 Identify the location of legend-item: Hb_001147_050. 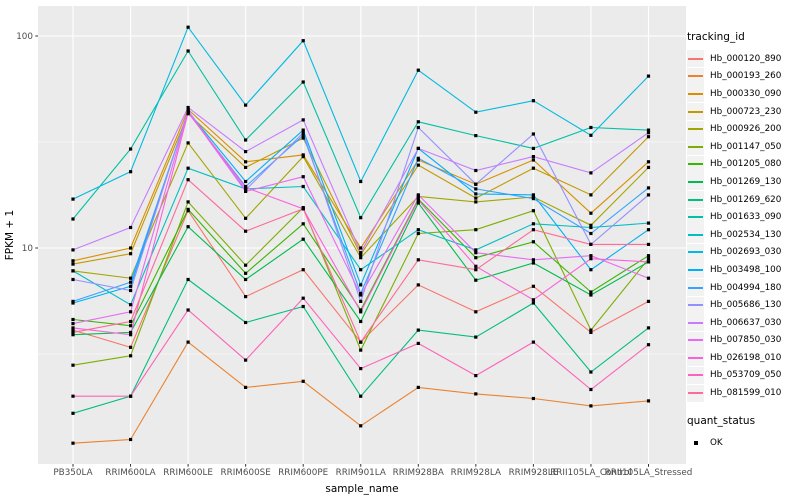
(743, 147).